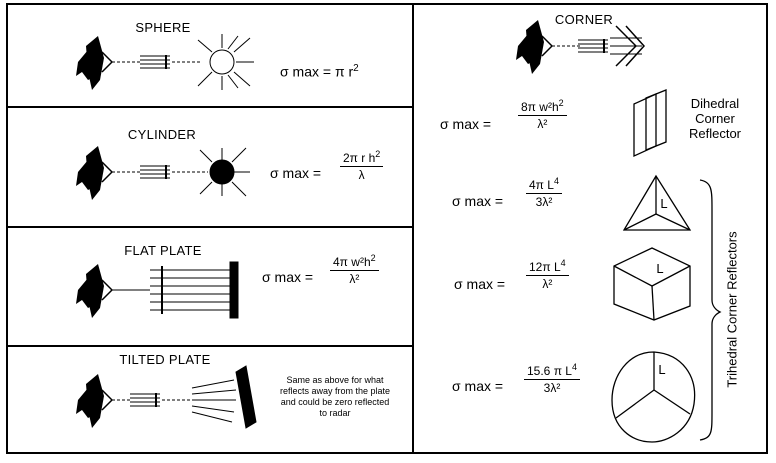 This screenshot has height=463, width=776. Describe the element at coordinates (628, 46) in the screenshot. I see `corner-shape` at that location.